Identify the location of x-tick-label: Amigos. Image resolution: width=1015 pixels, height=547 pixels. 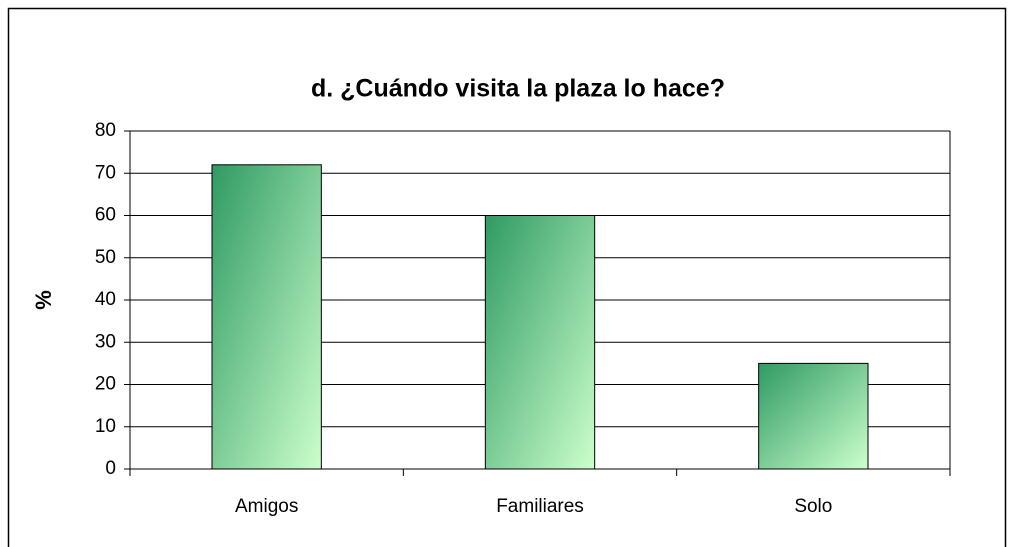
(266, 506).